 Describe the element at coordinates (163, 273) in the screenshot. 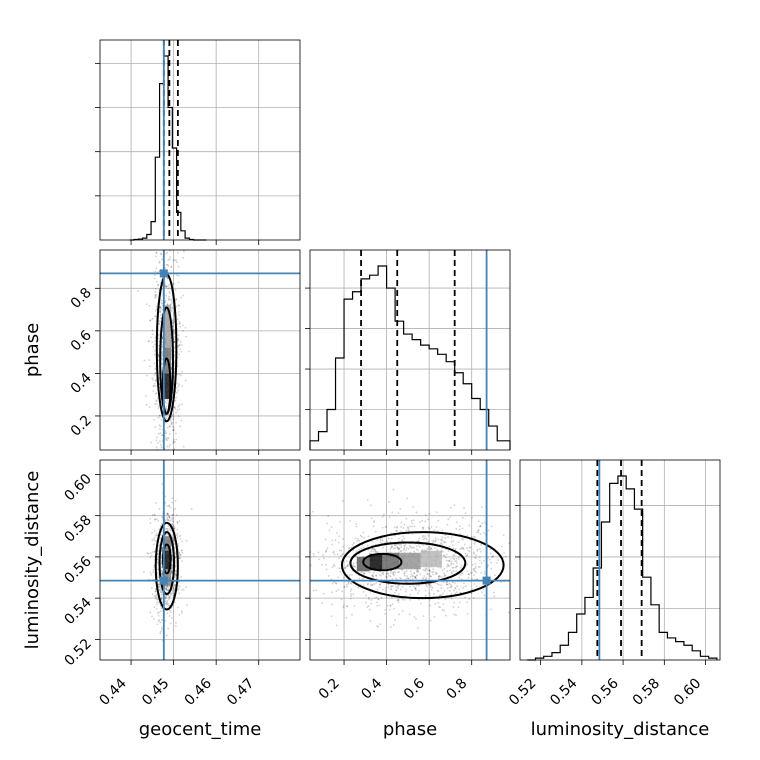

I see `geo-phase-truth-marker` at that location.